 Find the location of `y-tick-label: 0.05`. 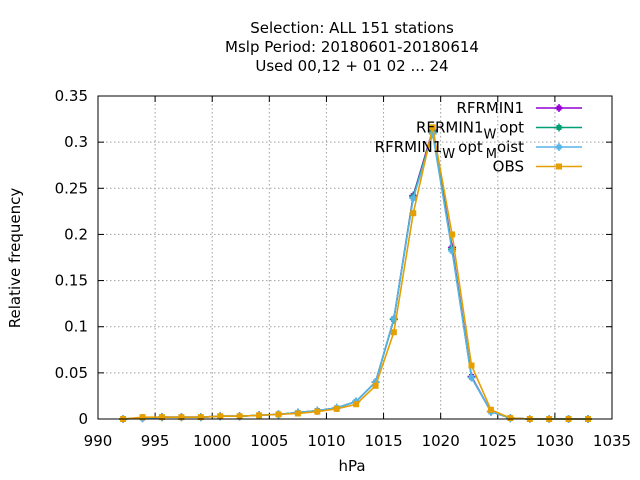

y-tick-label: 0.05 is located at coordinates (71, 373).